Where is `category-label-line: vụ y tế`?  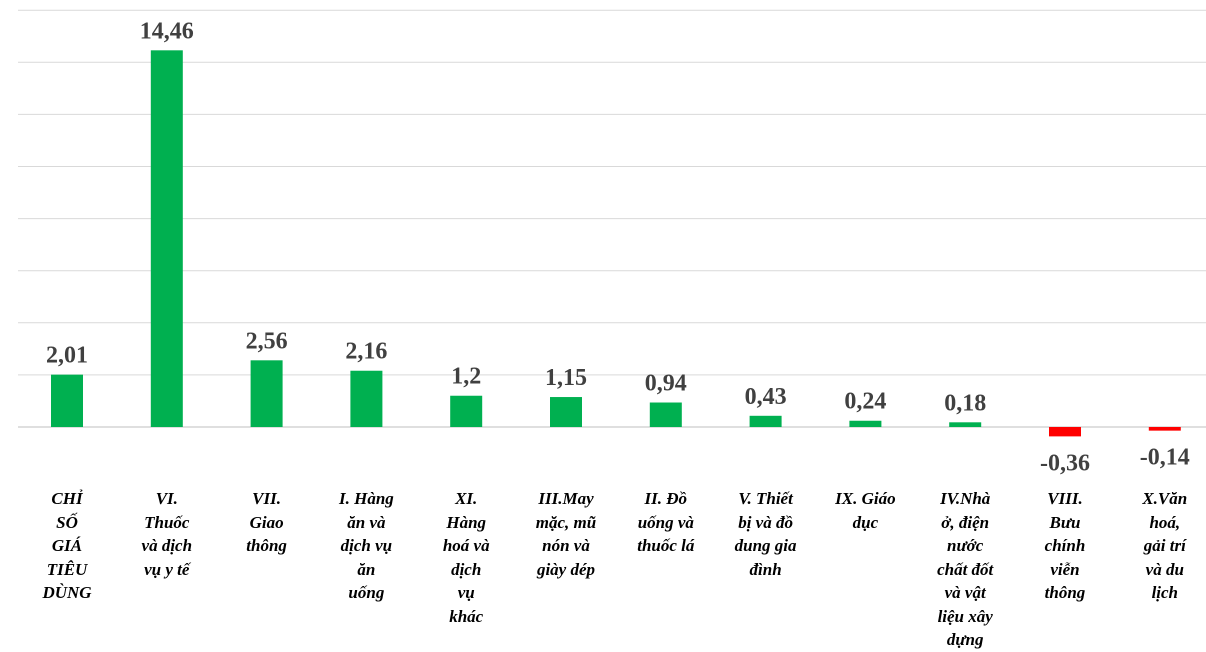
category-label-line: vụ y tế is located at coordinates (167, 569).